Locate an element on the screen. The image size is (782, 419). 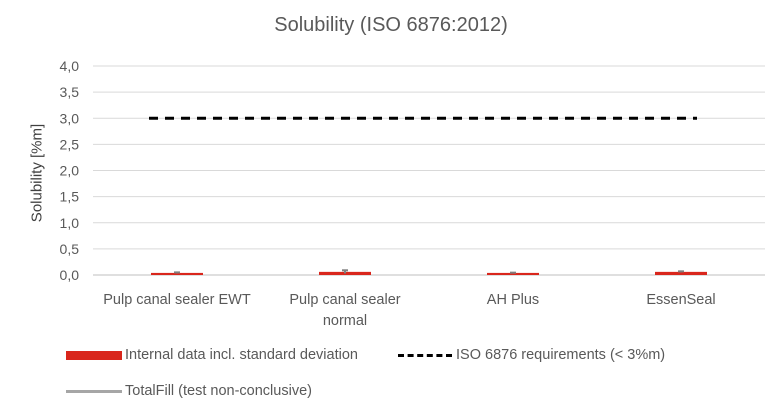
y-tick-label: 2,5 is located at coordinates (70, 144).